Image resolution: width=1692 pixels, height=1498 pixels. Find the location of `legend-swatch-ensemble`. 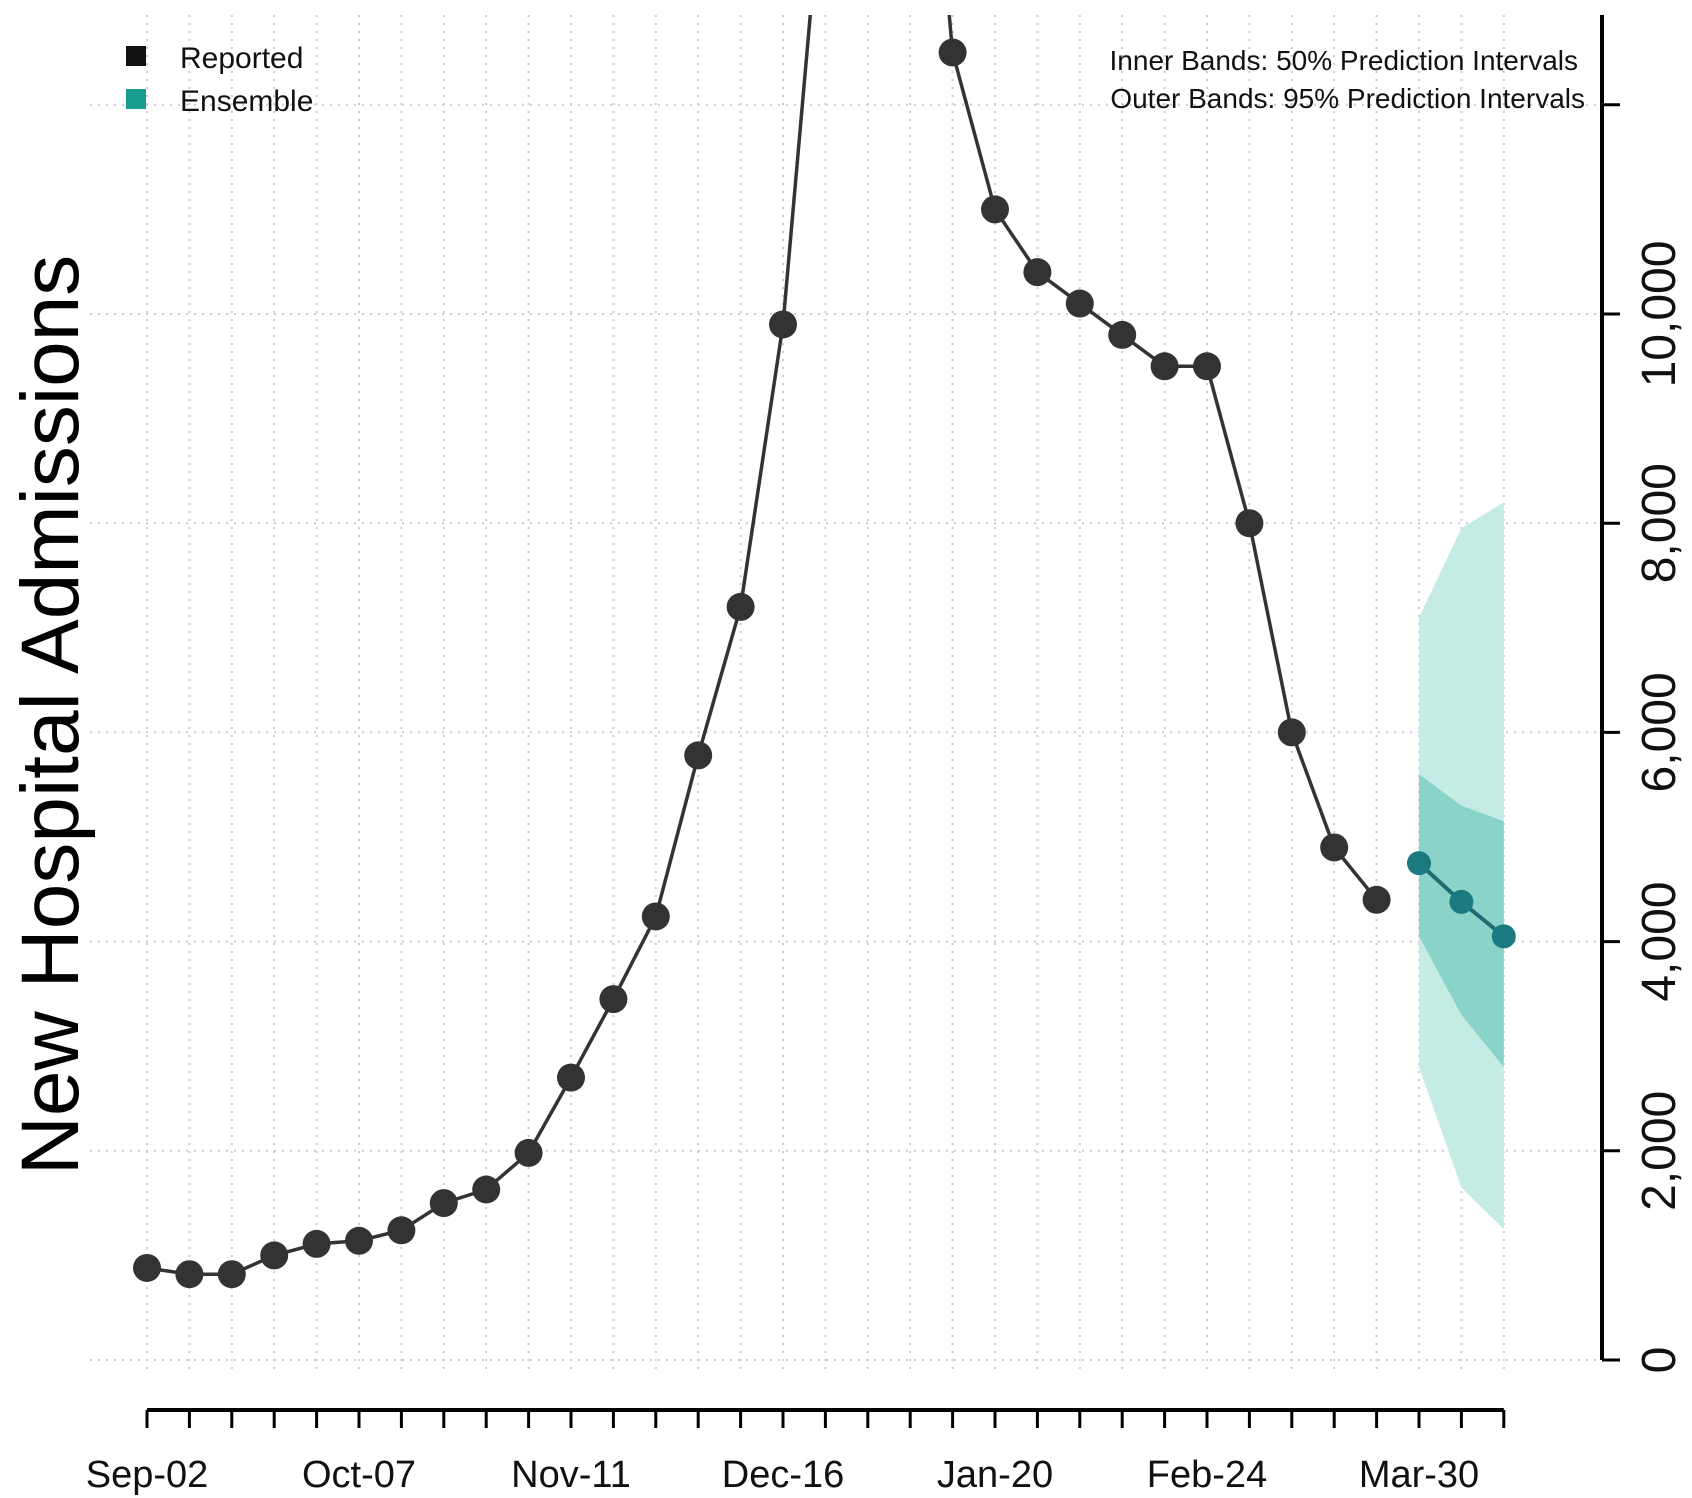

legend-swatch-ensemble is located at coordinates (136, 99).